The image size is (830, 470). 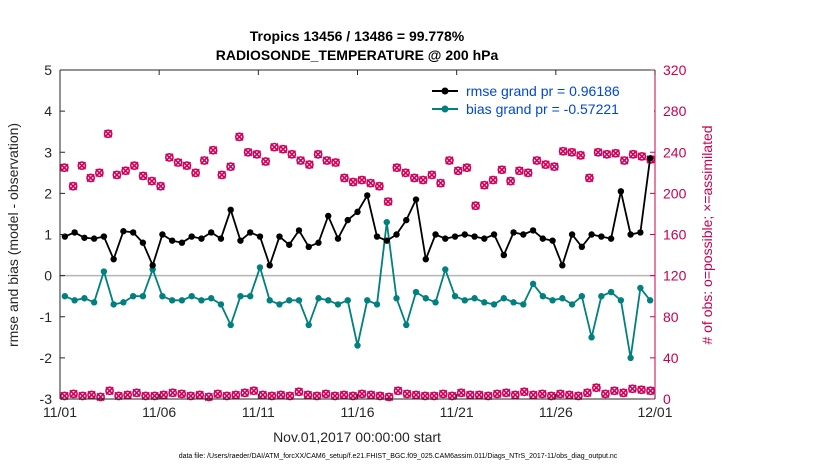 I want to click on legend-box, so click(x=536, y=99).